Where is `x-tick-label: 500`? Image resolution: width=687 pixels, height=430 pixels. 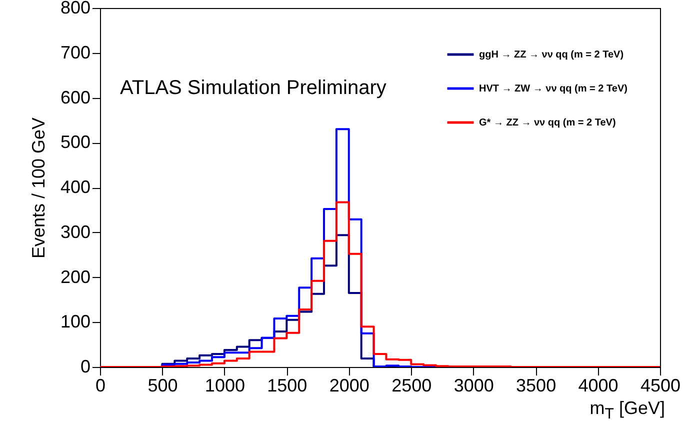 x-tick-label: 500 is located at coordinates (163, 386).